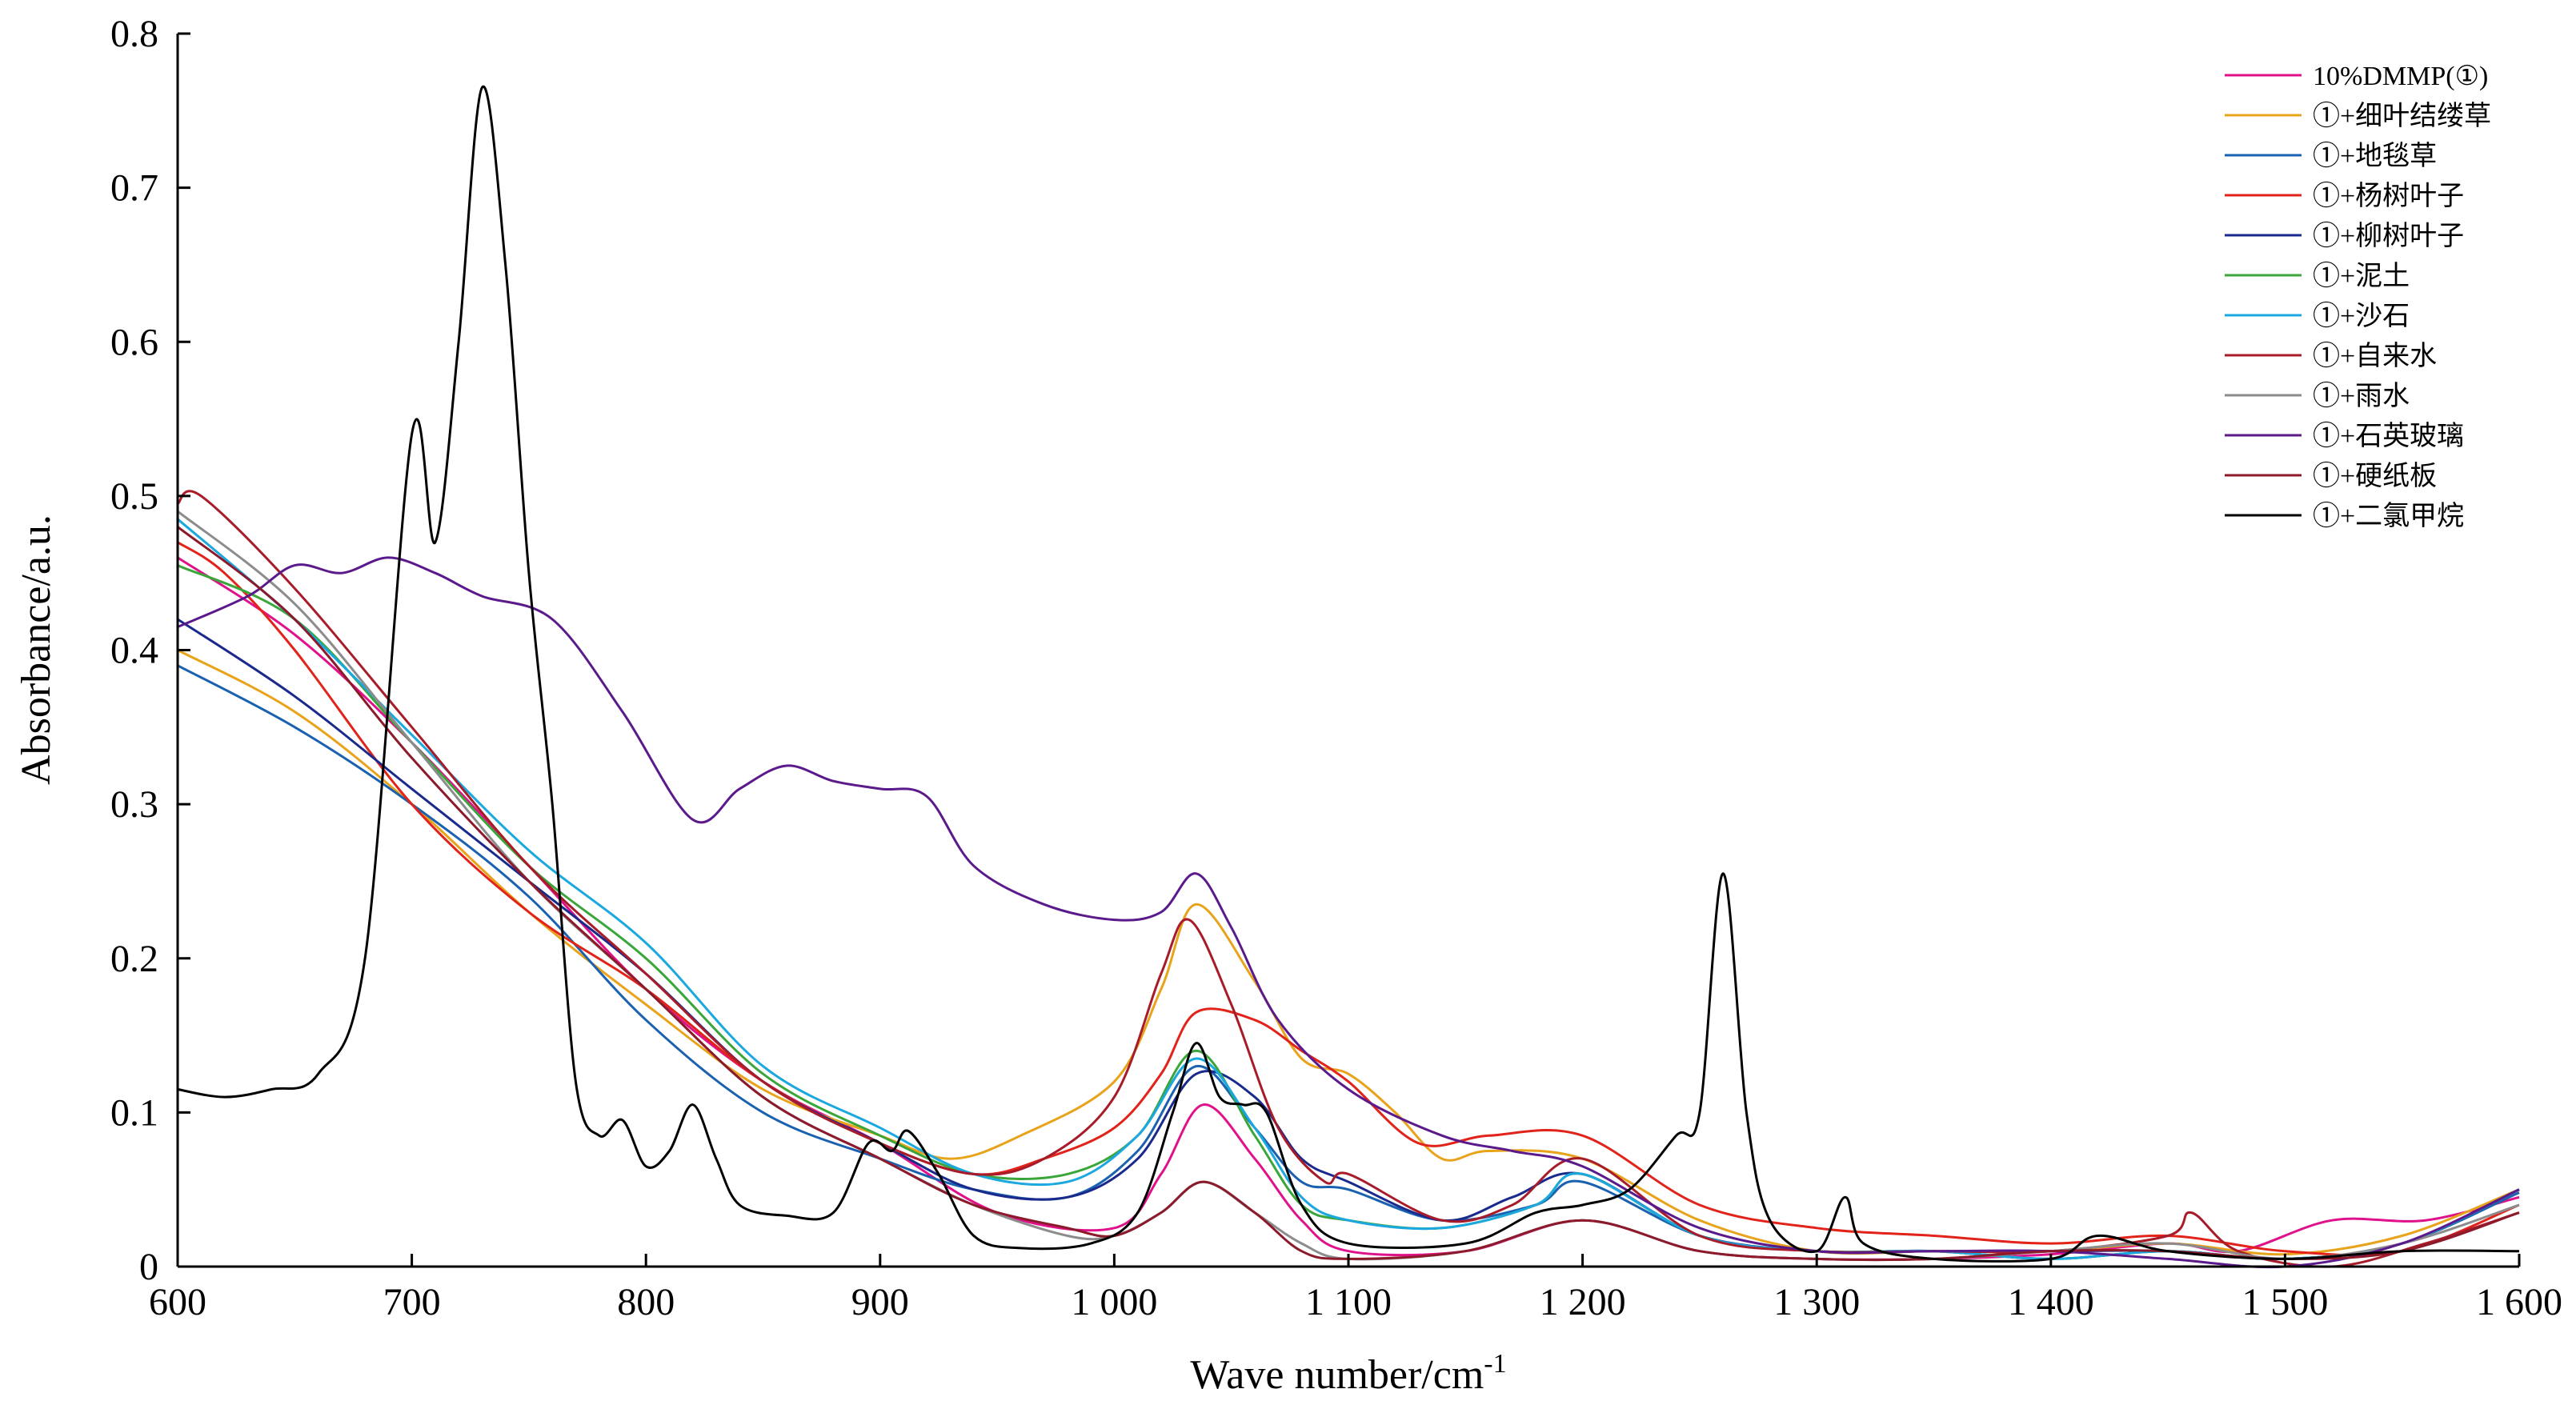  Describe the element at coordinates (134, 804) in the screenshot. I see `y-tick-label: 0.3` at that location.